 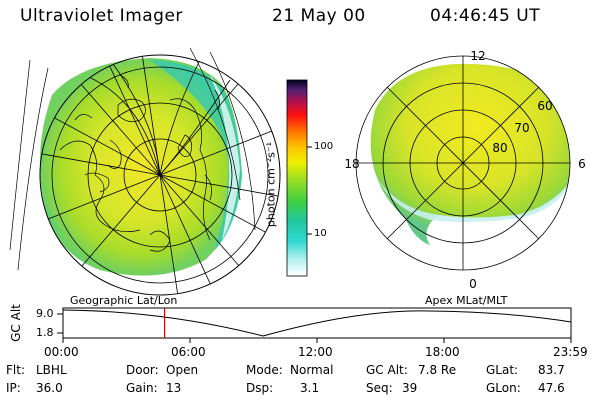 What do you see at coordinates (551, 388) in the screenshot?
I see `glon-value: 47.6` at bounding box center [551, 388].